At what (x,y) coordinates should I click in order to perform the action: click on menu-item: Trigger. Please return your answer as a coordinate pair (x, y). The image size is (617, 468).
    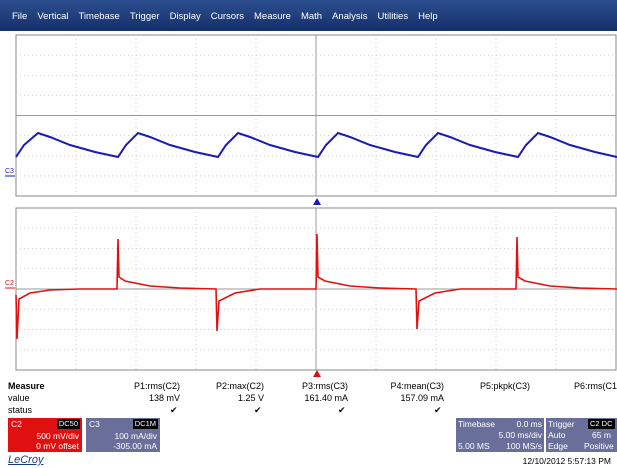
    Looking at the image, I should click on (144, 16).